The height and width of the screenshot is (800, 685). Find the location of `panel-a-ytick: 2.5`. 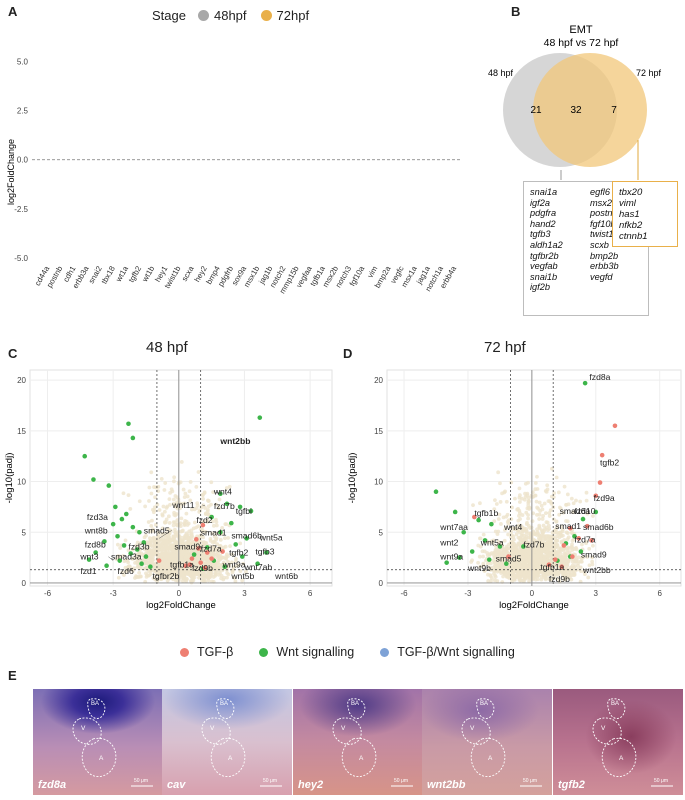

panel-a-ytick: 2.5 is located at coordinates (23, 111).